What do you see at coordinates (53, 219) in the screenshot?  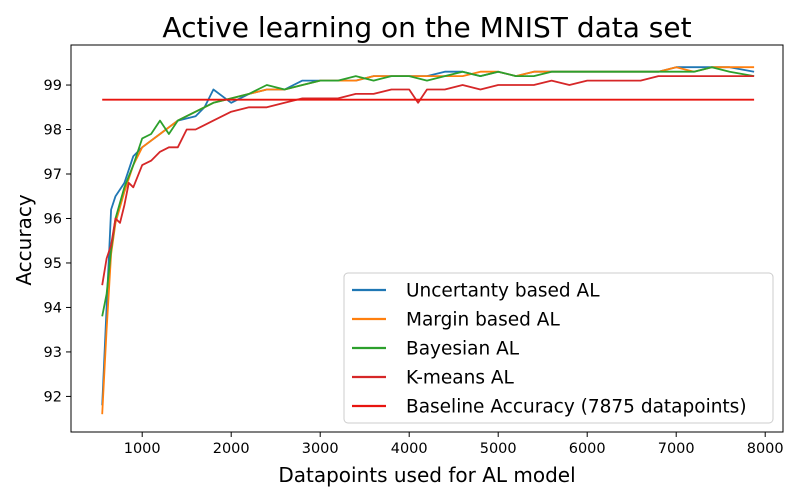 I see `y-tick-label: 96` at bounding box center [53, 219].